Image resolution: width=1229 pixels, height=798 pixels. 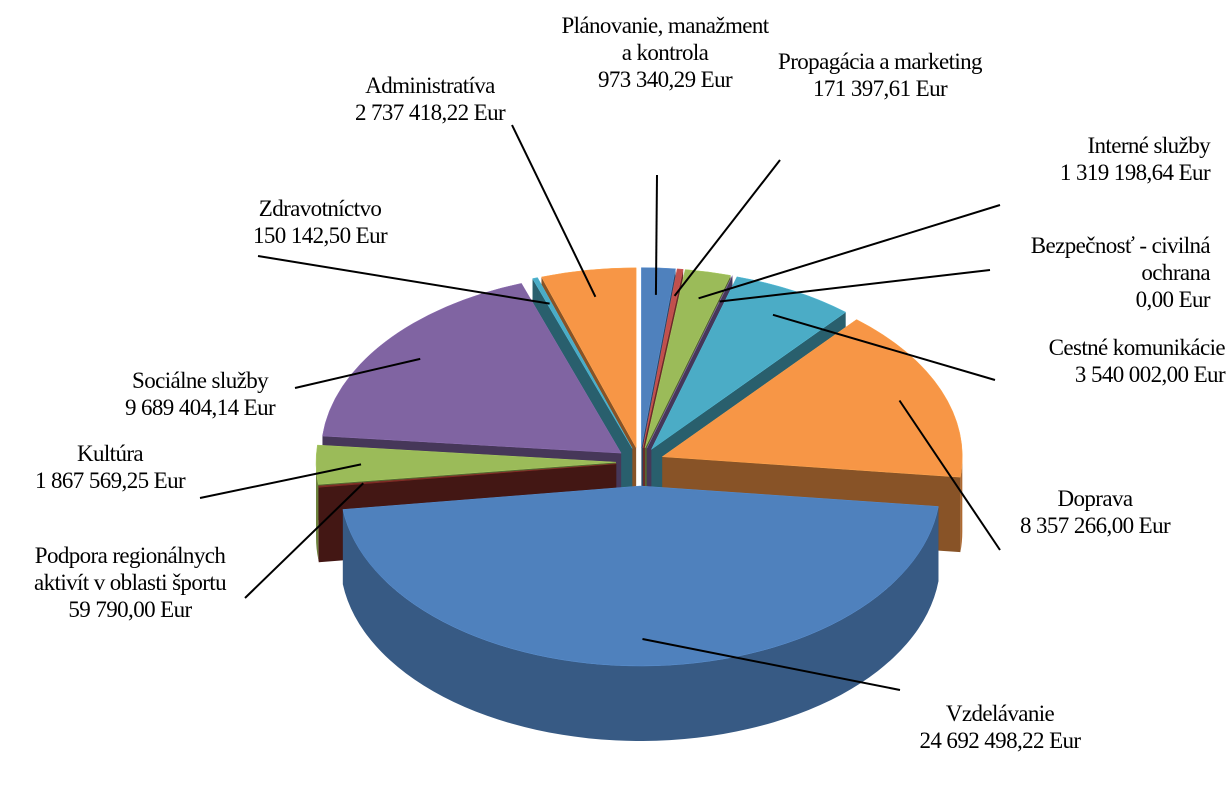 I want to click on slice-label: Doprava 8 357 266,00 Eur, so click(x=1095, y=512).